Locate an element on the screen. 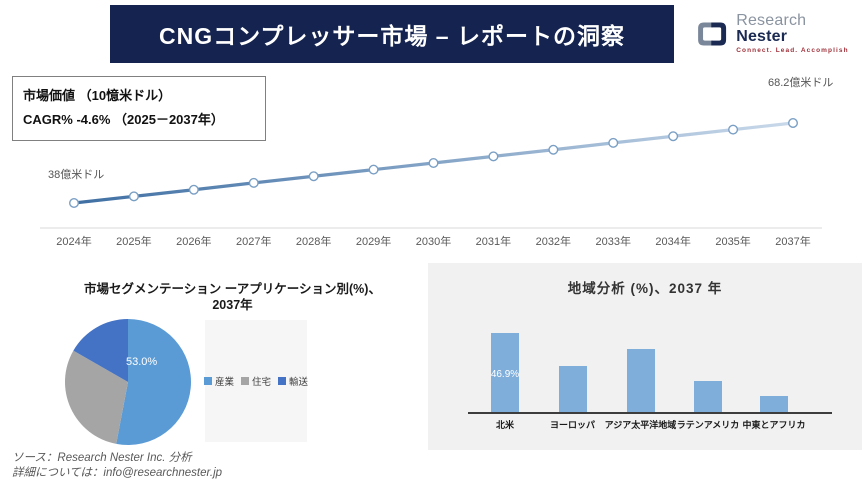 This screenshot has width=862, height=485. bar-category-label: 中東とアフリカ is located at coordinates (774, 425).